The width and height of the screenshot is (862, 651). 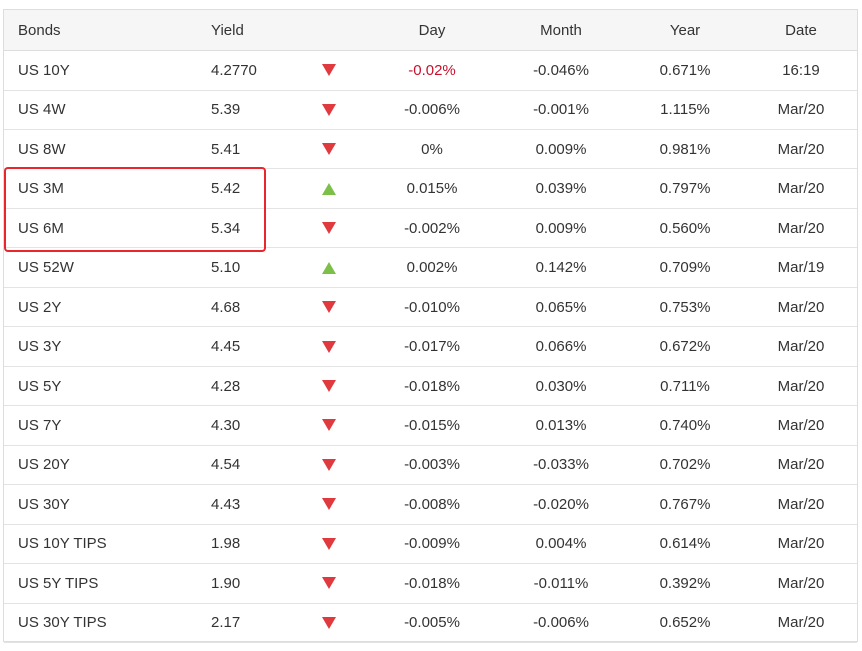 What do you see at coordinates (226, 583) in the screenshot?
I see `table-cell: 1.90` at bounding box center [226, 583].